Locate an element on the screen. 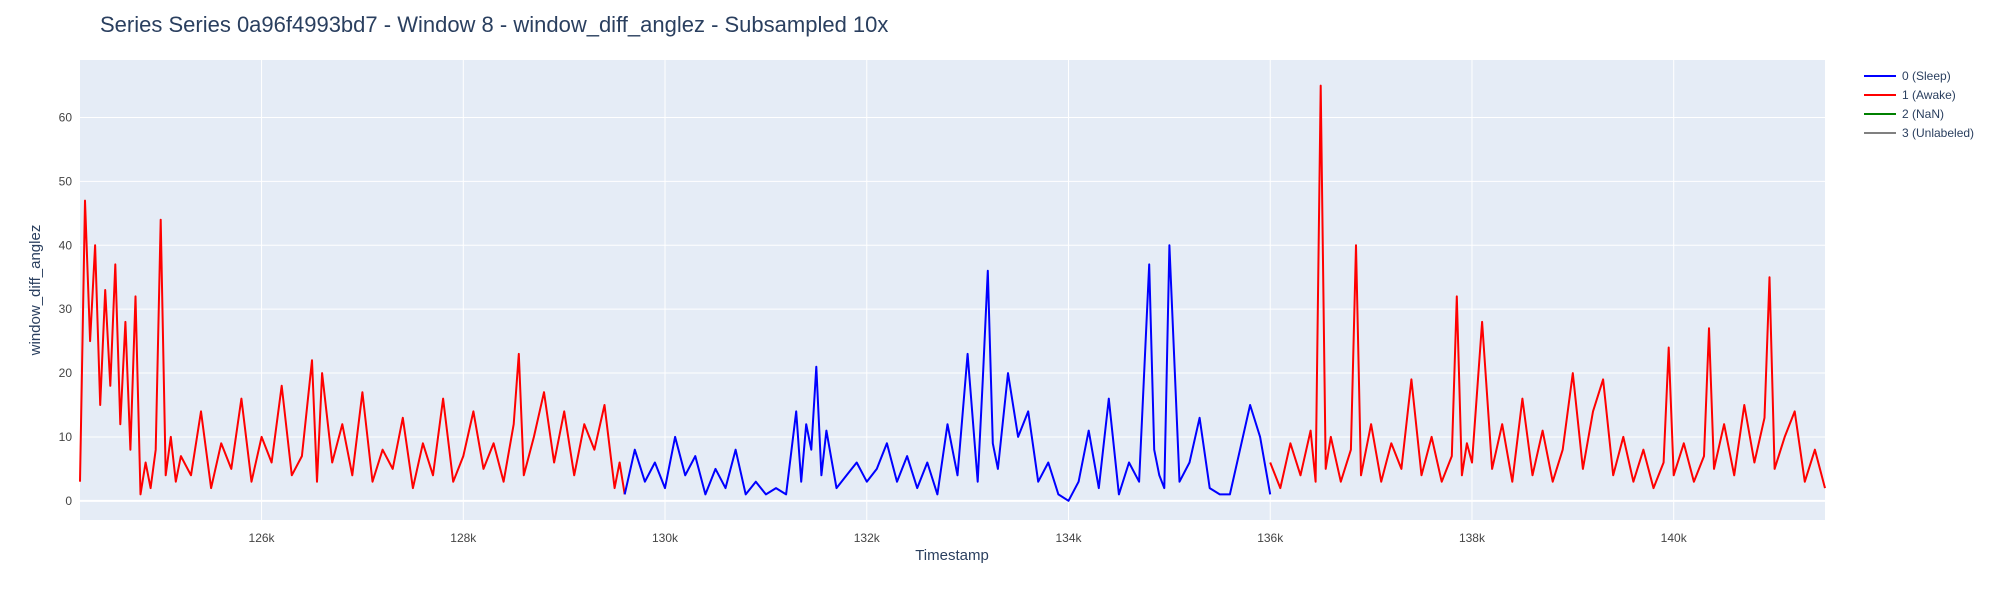  y-tick-label: 60 is located at coordinates (66, 118).